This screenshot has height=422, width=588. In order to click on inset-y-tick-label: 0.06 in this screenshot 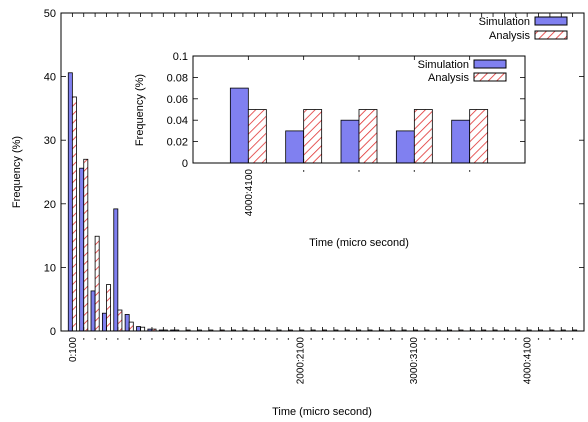, I will do `click(177, 100)`.